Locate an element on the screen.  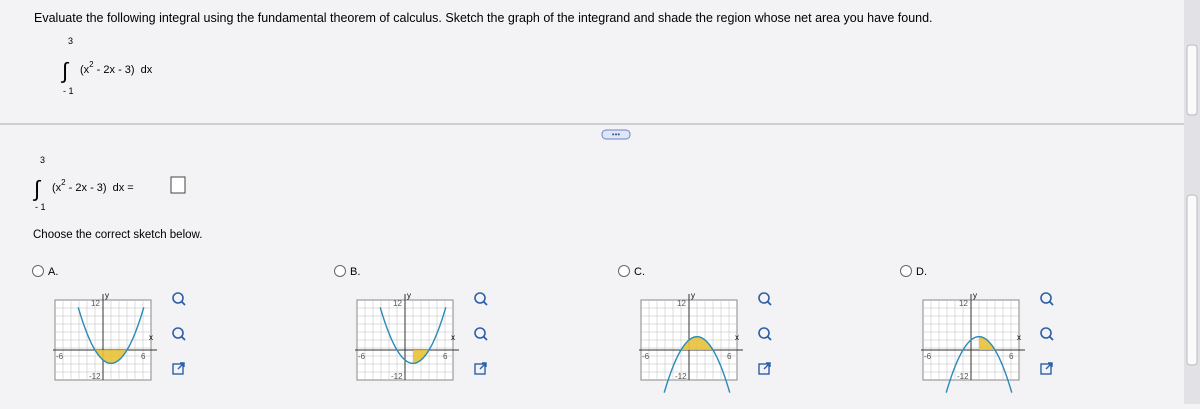
option: A. y x 12 -12 -6 6 is located at coordinates (109, 323).